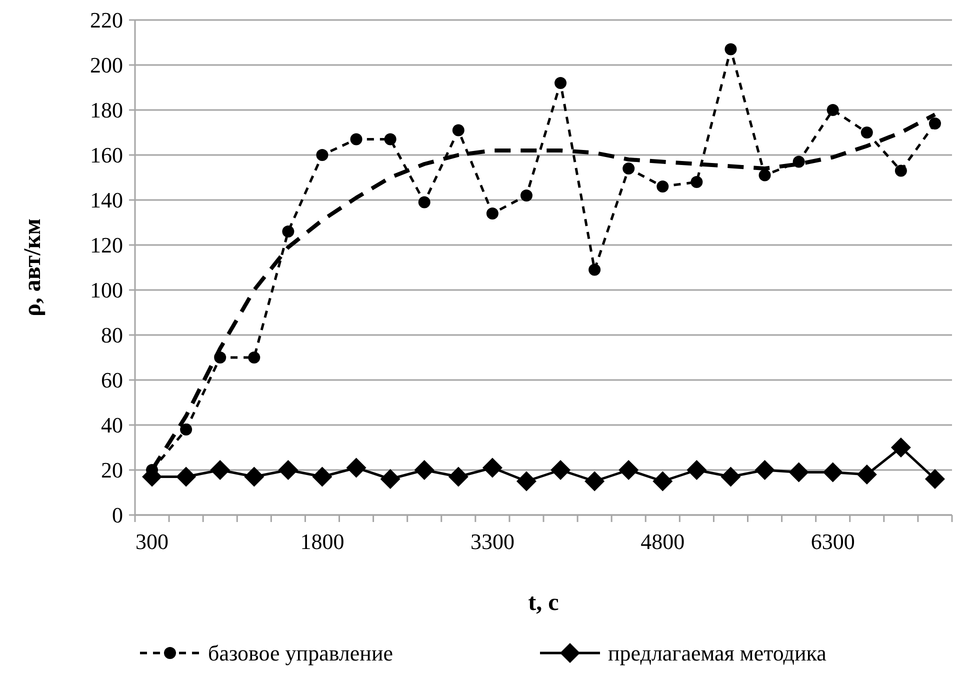 Image resolution: width=972 pixels, height=675 pixels. What do you see at coordinates (106, 20) in the screenshot?
I see `y-tick-label: 220` at bounding box center [106, 20].